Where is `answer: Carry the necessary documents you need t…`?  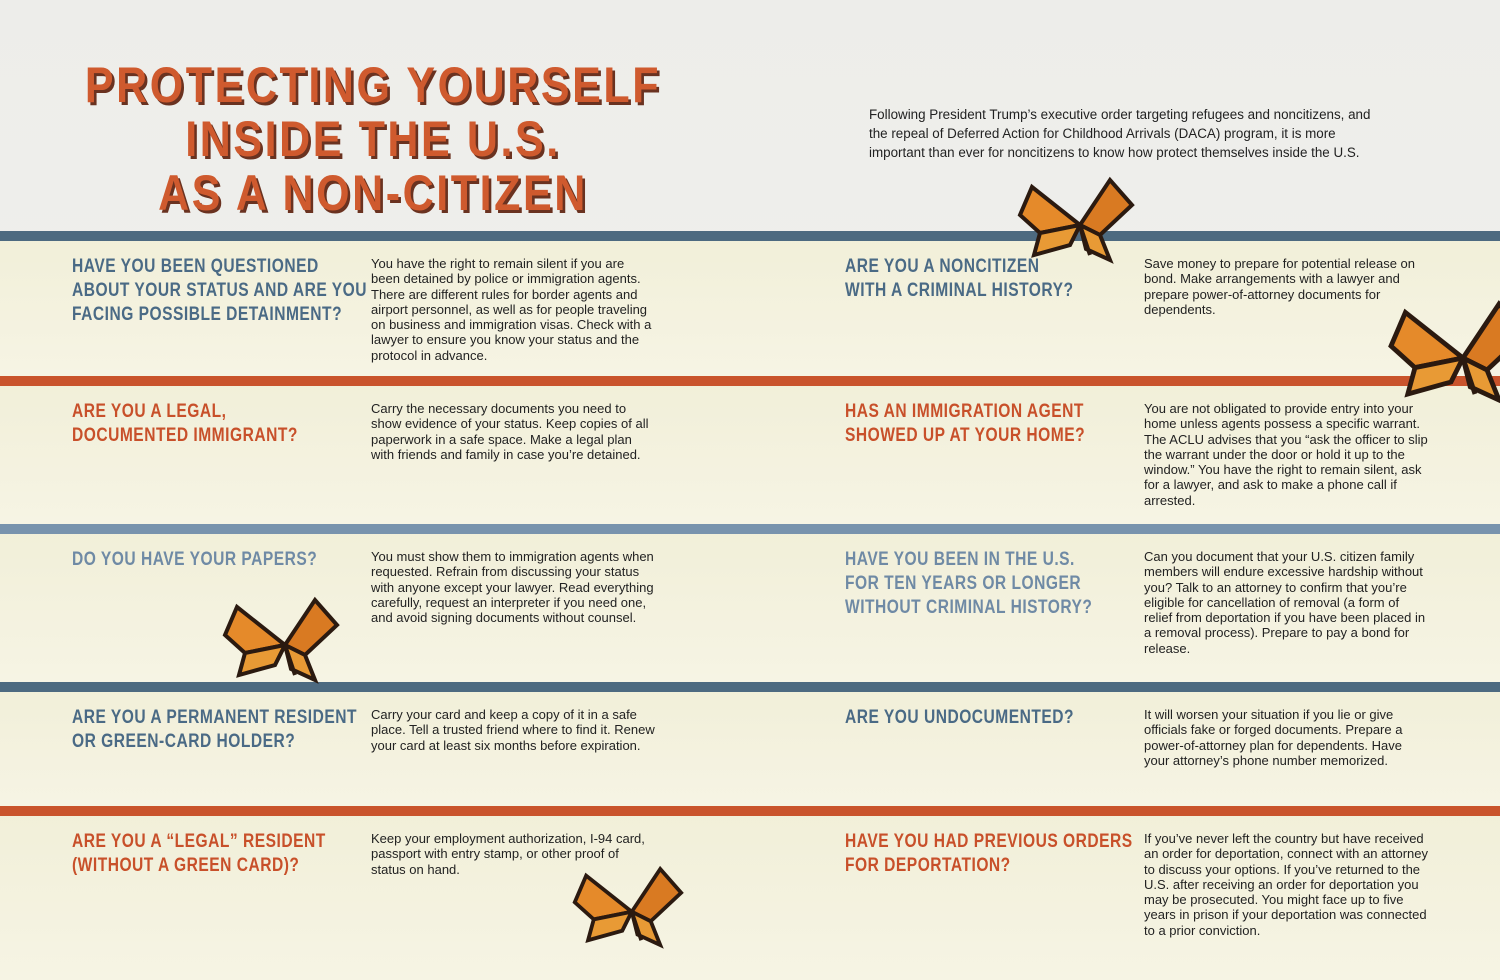 answer: Carry the necessary documents you need t… is located at coordinates (510, 431).